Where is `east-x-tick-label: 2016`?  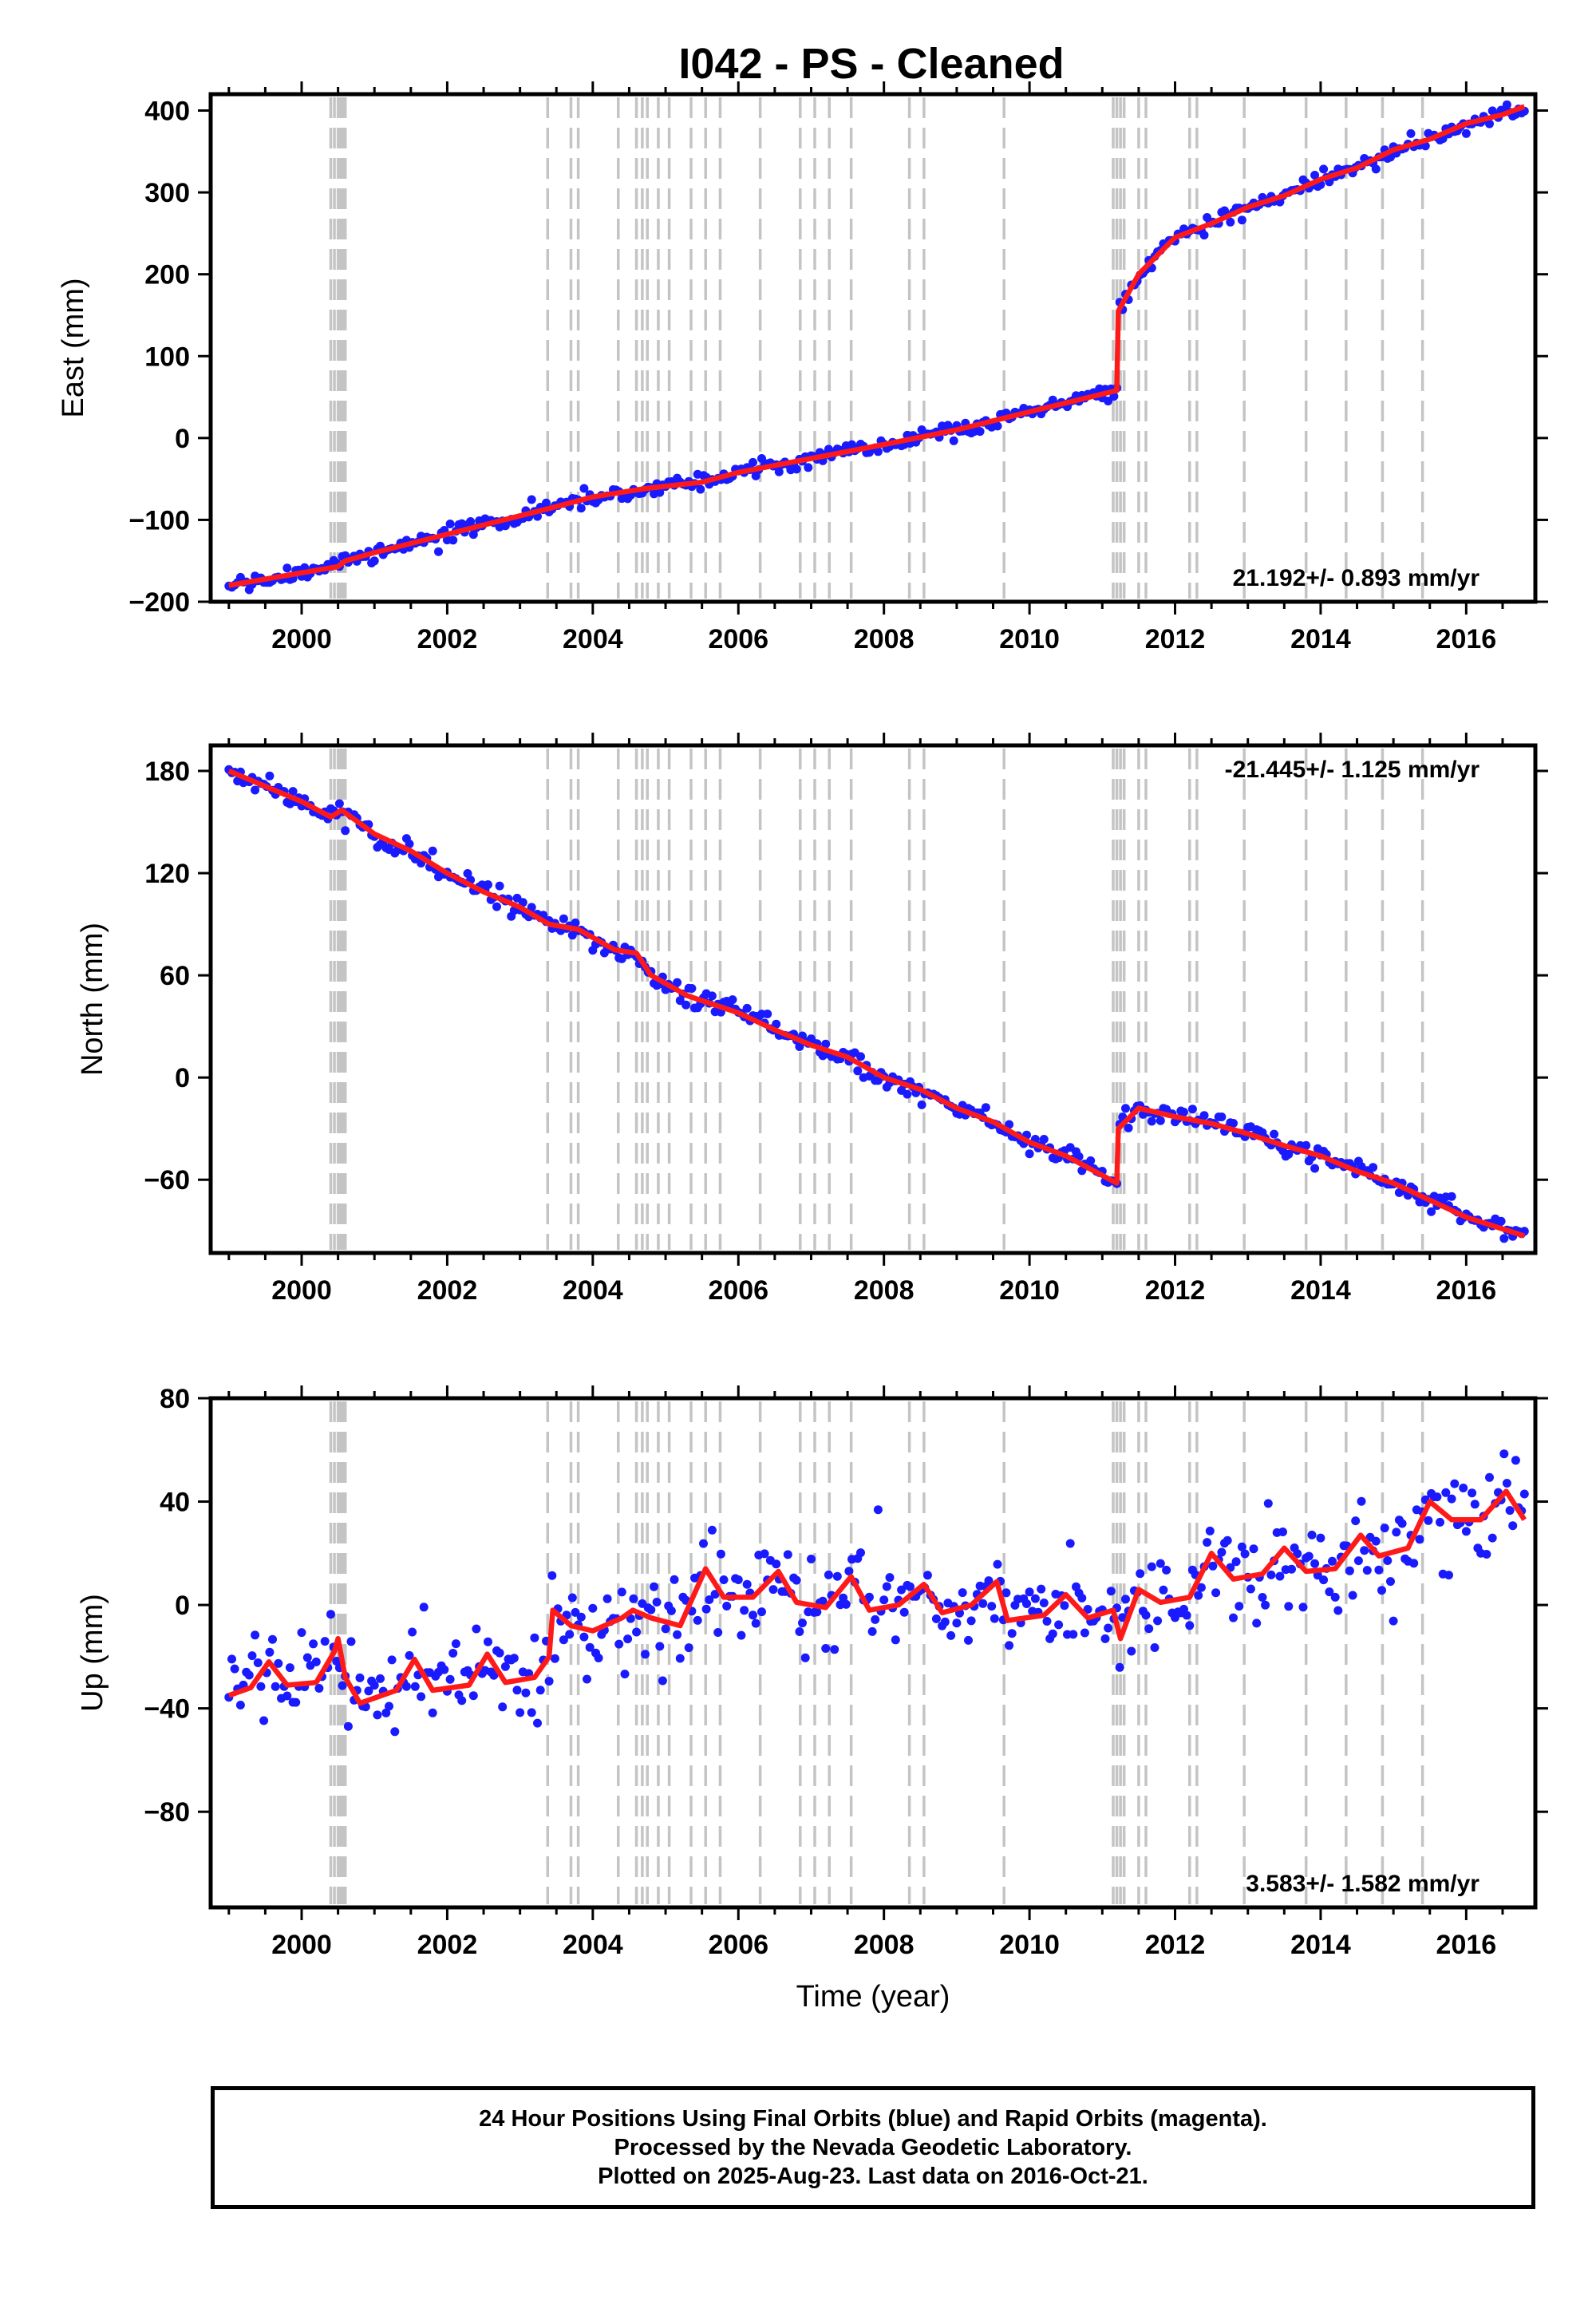
east-x-tick-label: 2016 is located at coordinates (1466, 639).